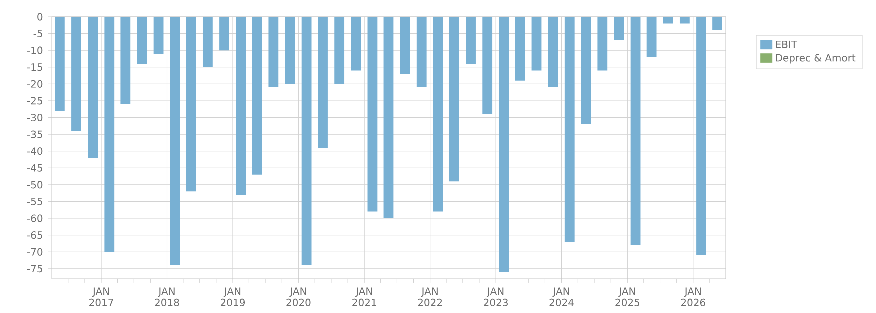 This screenshot has width=876, height=313. What do you see at coordinates (35, 118) in the screenshot?
I see `y-tick-label: -30` at bounding box center [35, 118].